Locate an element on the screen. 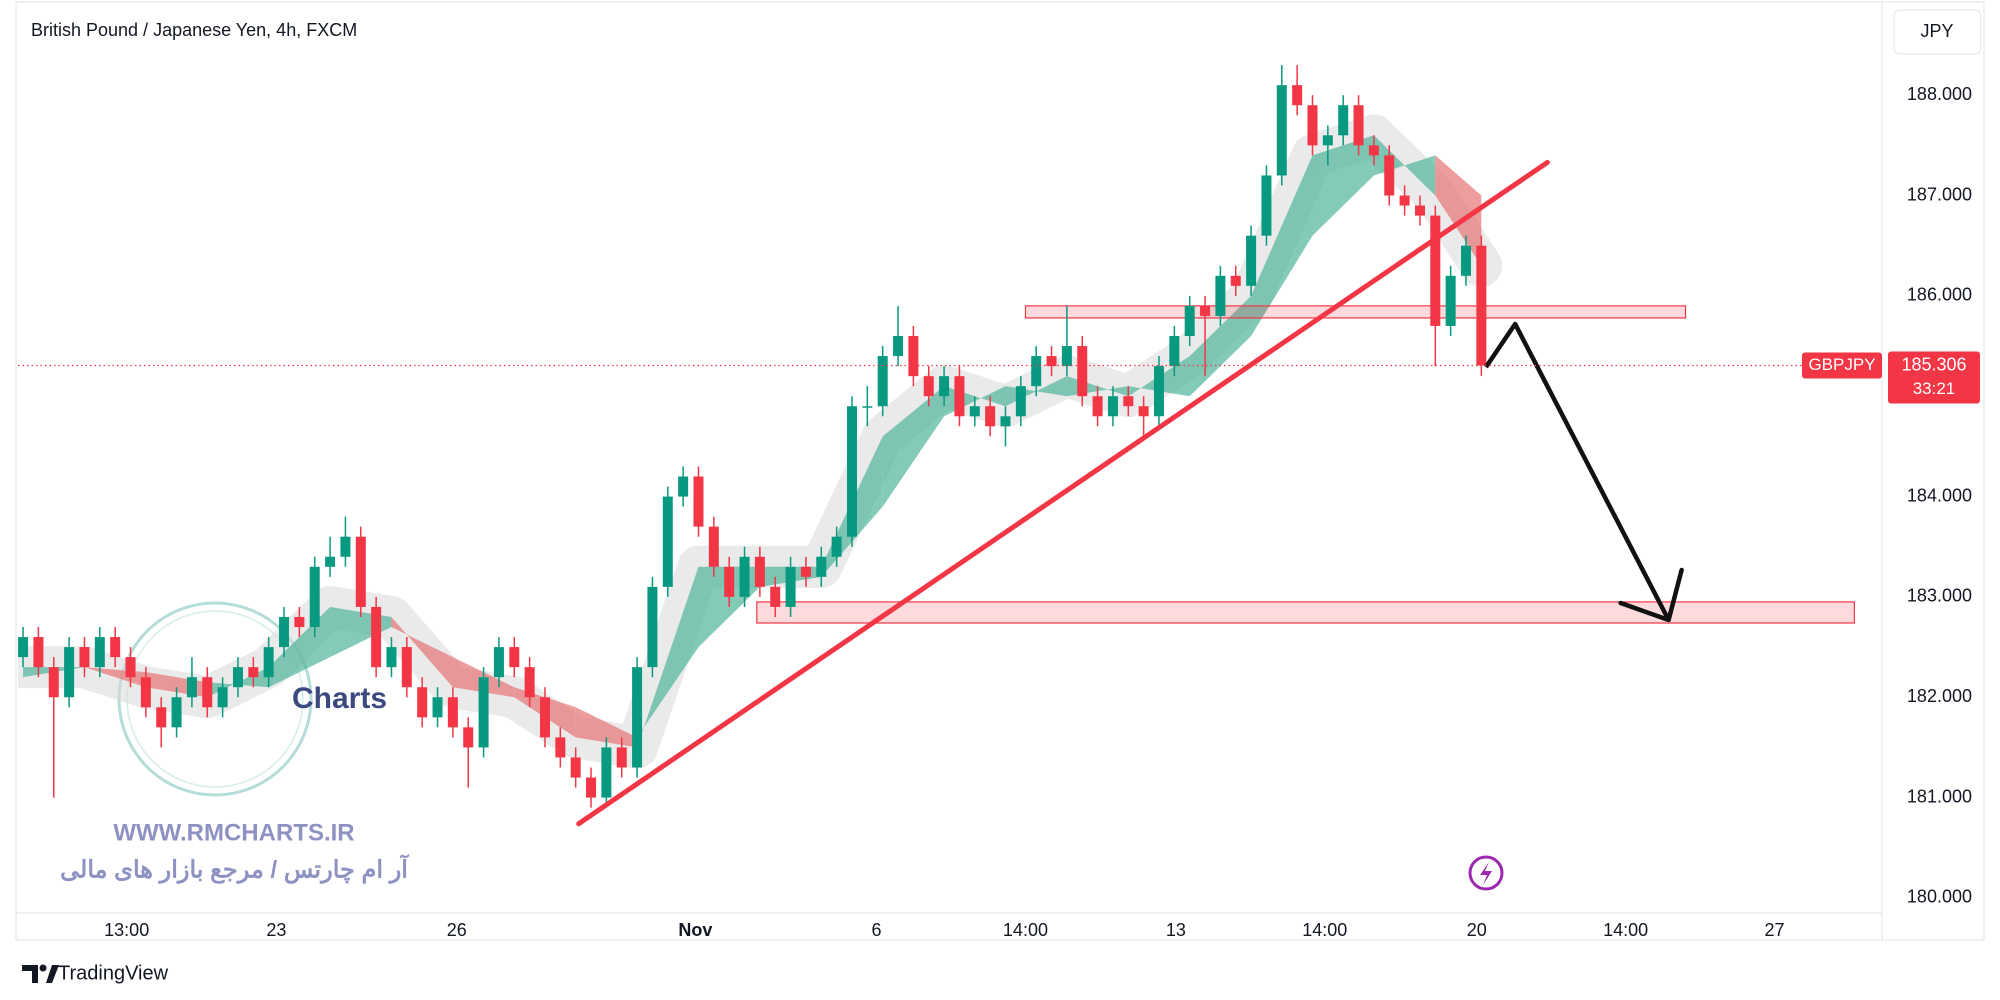 The width and height of the screenshot is (2000, 1000). tradingview-logo: TradingView is located at coordinates (95, 973).